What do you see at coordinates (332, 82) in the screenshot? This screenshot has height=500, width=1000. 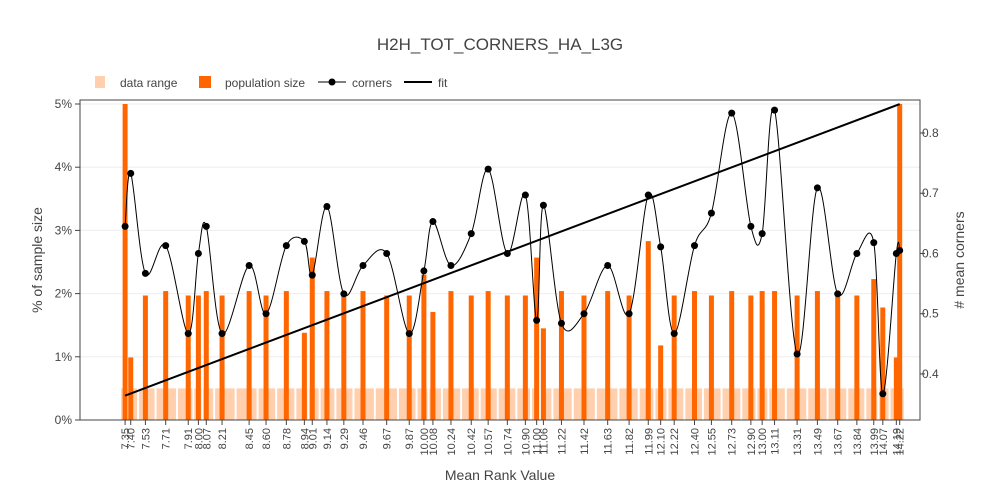 I see `legend-swatch-corners-marker` at bounding box center [332, 82].